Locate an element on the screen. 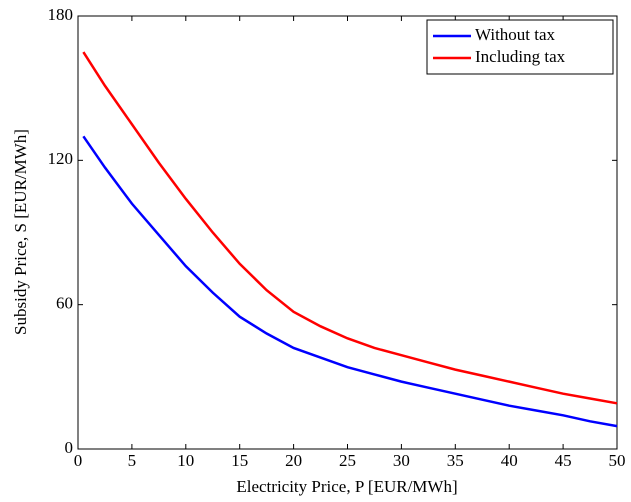 This screenshot has height=502, width=631. x-tick-label: 50 is located at coordinates (617, 460).